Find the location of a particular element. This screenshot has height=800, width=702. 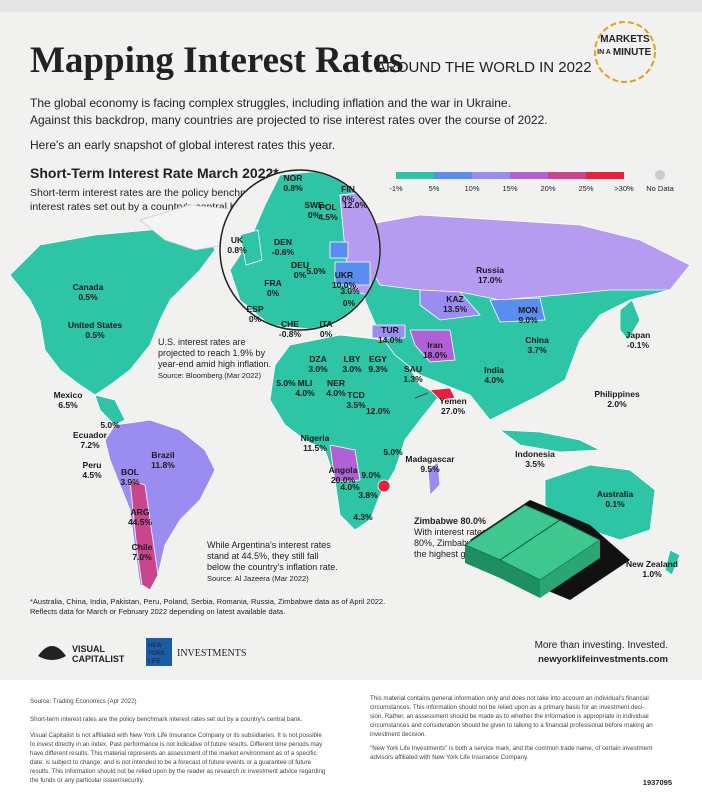

country-name: NOR is located at coordinates (293, 178).